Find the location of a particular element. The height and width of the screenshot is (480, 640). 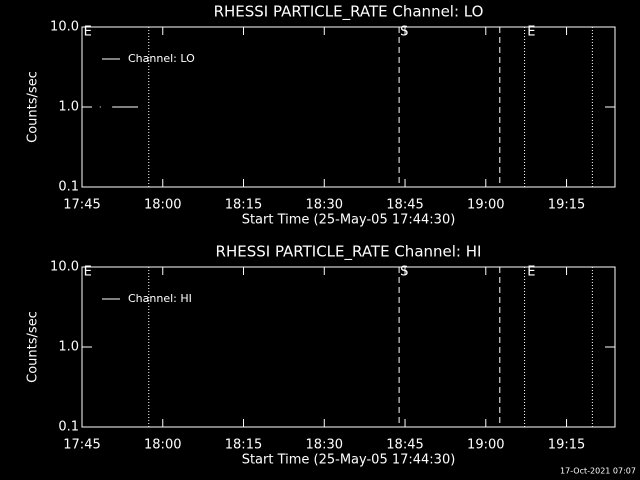

chart-title: RHESSI PARTICLE_RATE Channel: HI is located at coordinates (349, 252).